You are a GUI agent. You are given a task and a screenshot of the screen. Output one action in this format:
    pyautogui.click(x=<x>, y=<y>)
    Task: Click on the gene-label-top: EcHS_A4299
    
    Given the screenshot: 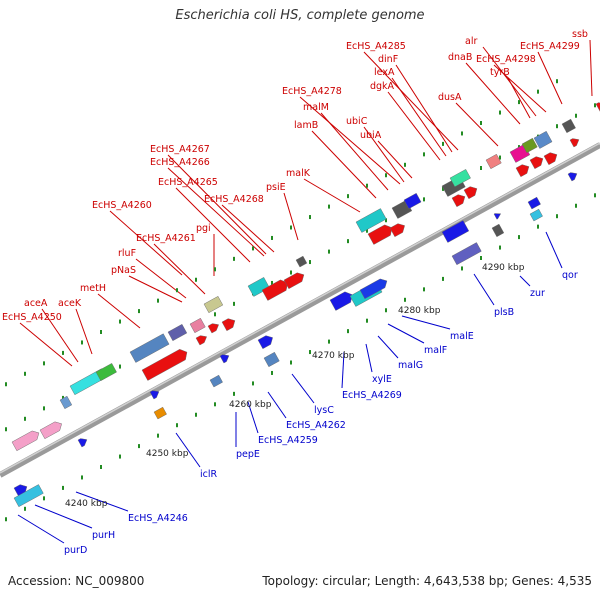 What is the action you would take?
    pyautogui.click(x=550, y=46)
    